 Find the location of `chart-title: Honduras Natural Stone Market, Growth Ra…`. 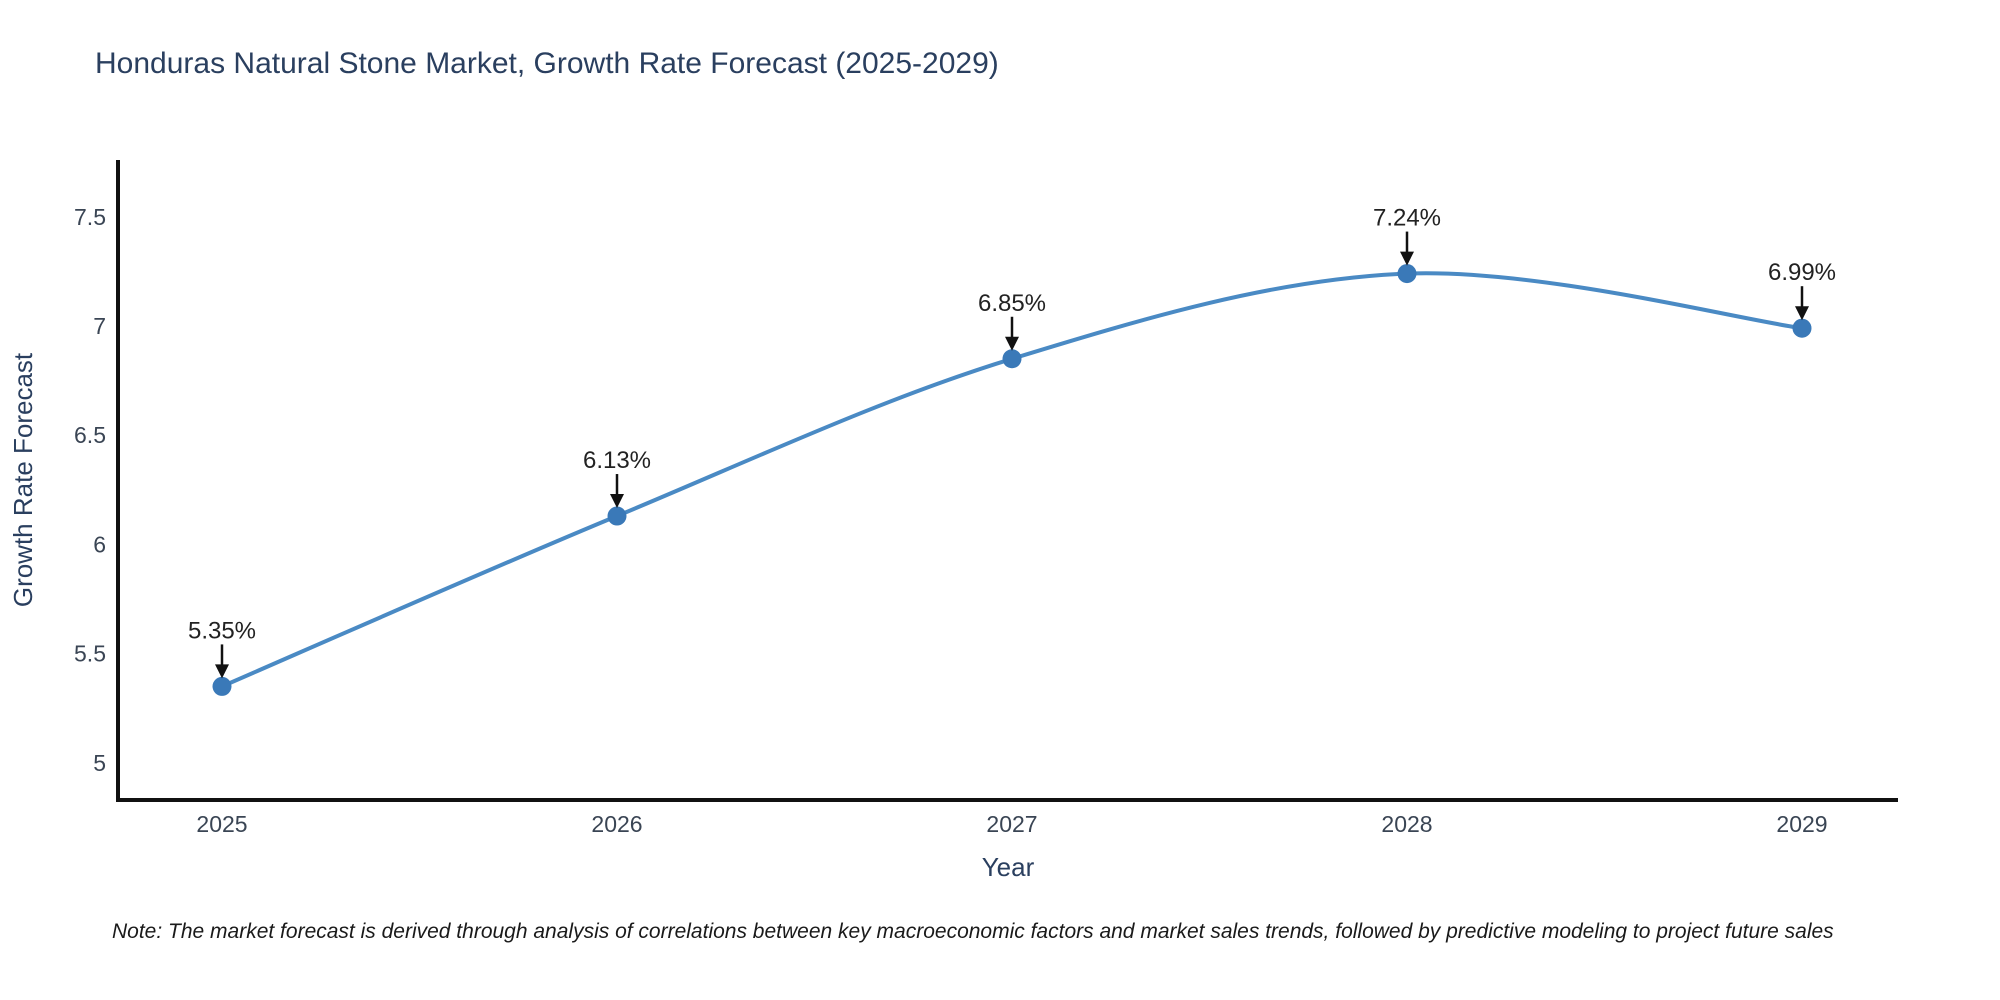

chart-title: Honduras Natural Stone Market, Growth Ra… is located at coordinates (547, 63).